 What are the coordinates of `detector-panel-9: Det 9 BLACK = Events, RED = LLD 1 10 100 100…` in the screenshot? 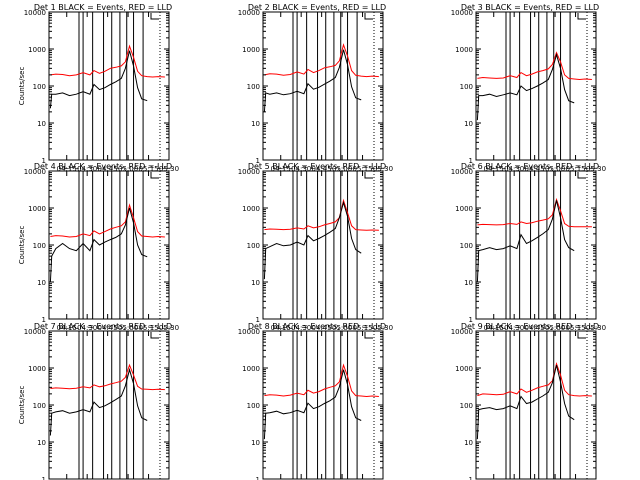 It's located at (525, 401).